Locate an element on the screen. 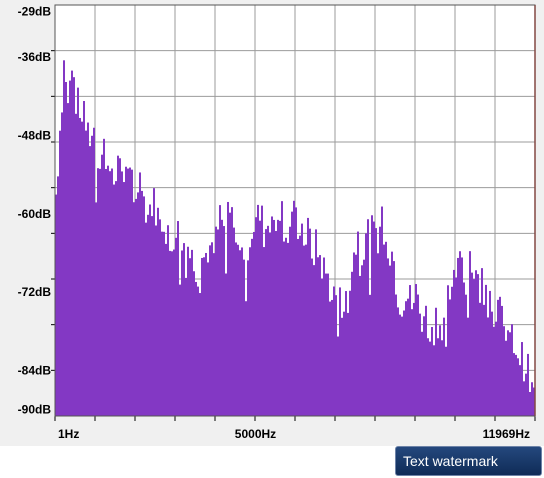 The height and width of the screenshot is (478, 544). x-tick-label: 5000Hz is located at coordinates (255, 434).